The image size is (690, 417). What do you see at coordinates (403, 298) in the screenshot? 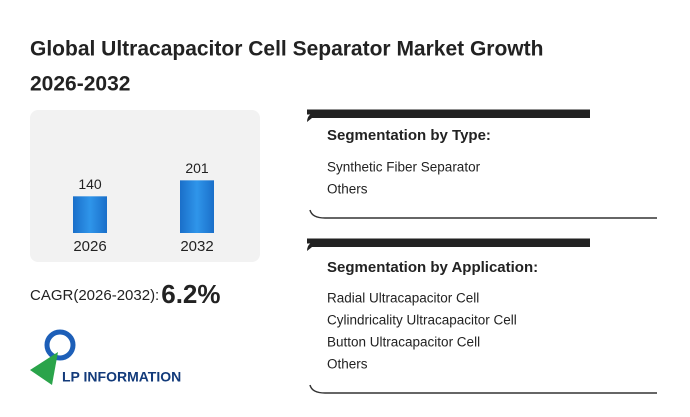
I see `segment-item: Radial Ultracapacitor Cell` at bounding box center [403, 298].